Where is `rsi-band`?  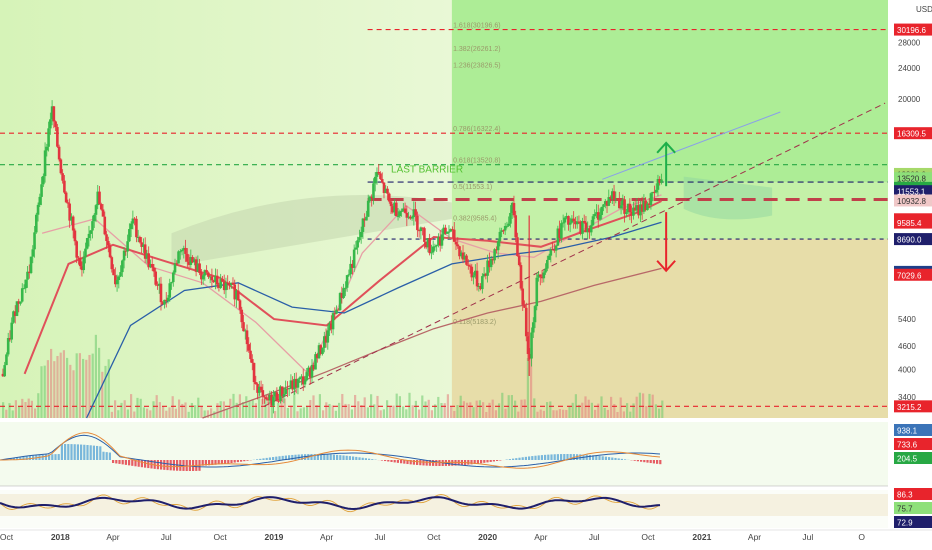 rsi-band is located at coordinates (444, 505).